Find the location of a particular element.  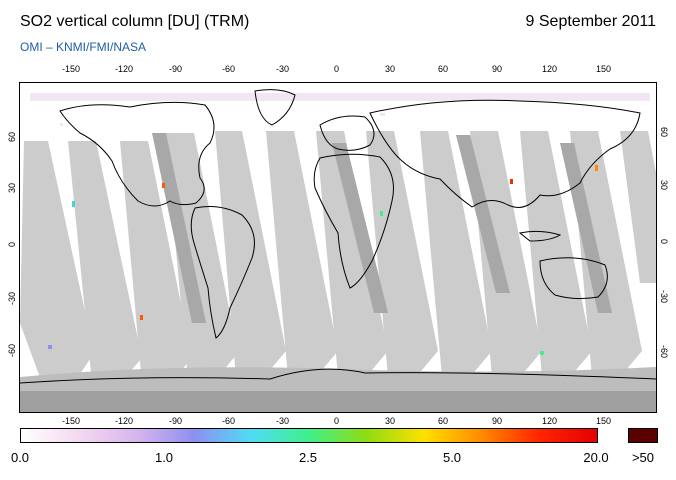

lon-tick-bottom: 0 is located at coordinates (337, 421).